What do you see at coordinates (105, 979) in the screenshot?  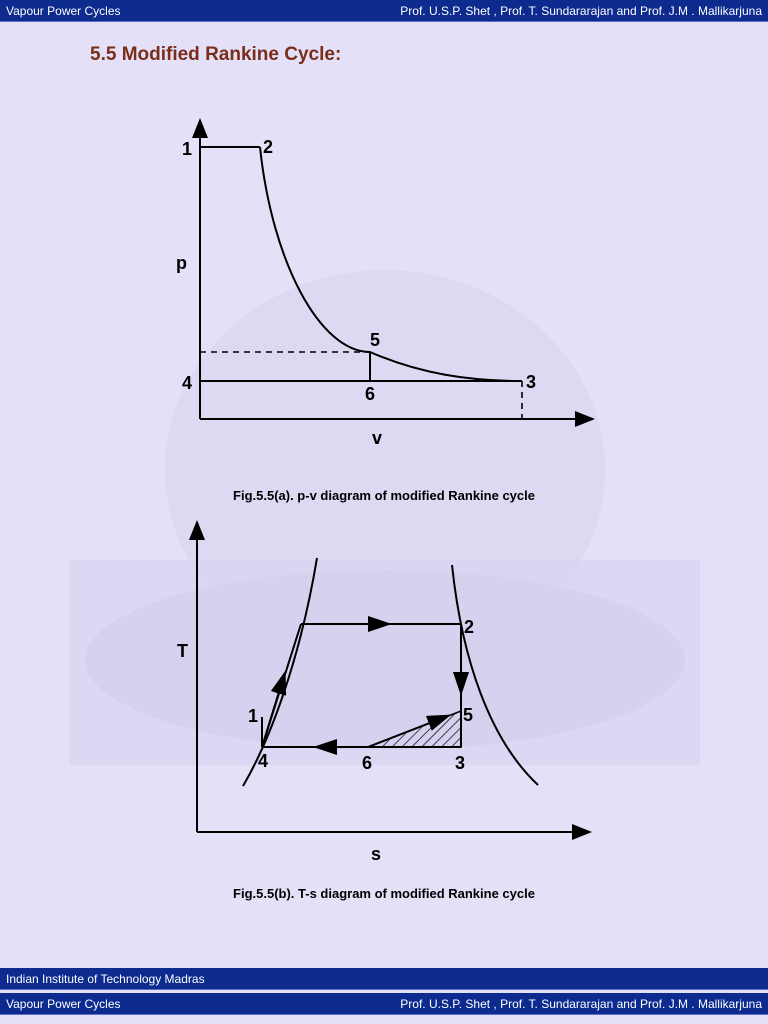 I see `footer-institute-text: Indian Institute of Technology Madras` at bounding box center [105, 979].